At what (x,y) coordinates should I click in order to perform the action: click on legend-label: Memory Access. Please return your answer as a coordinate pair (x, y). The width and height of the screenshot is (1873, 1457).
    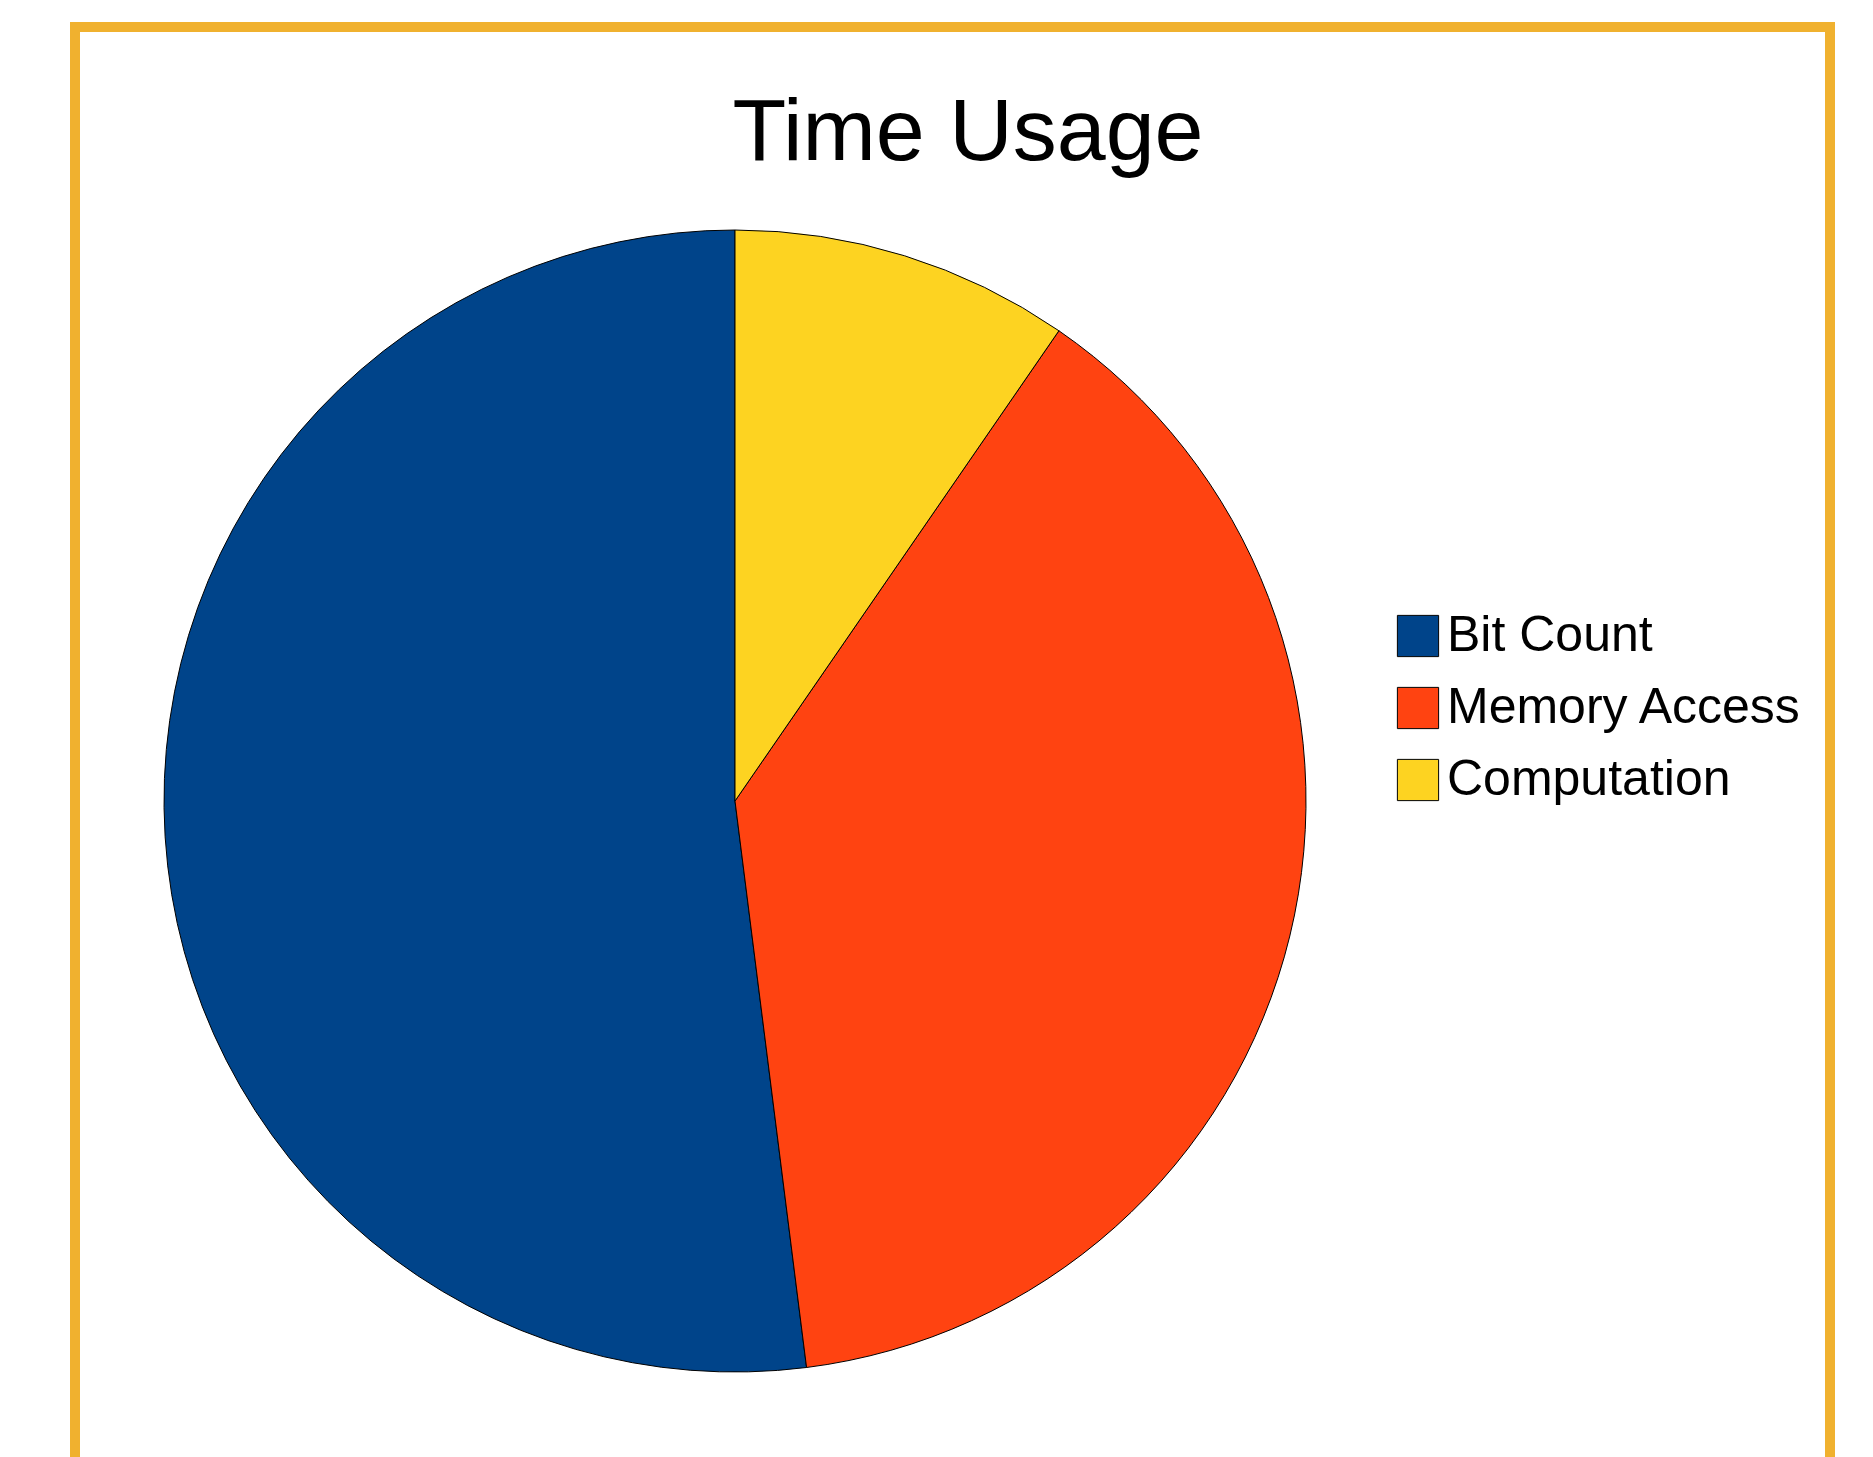
    Looking at the image, I should click on (1623, 706).